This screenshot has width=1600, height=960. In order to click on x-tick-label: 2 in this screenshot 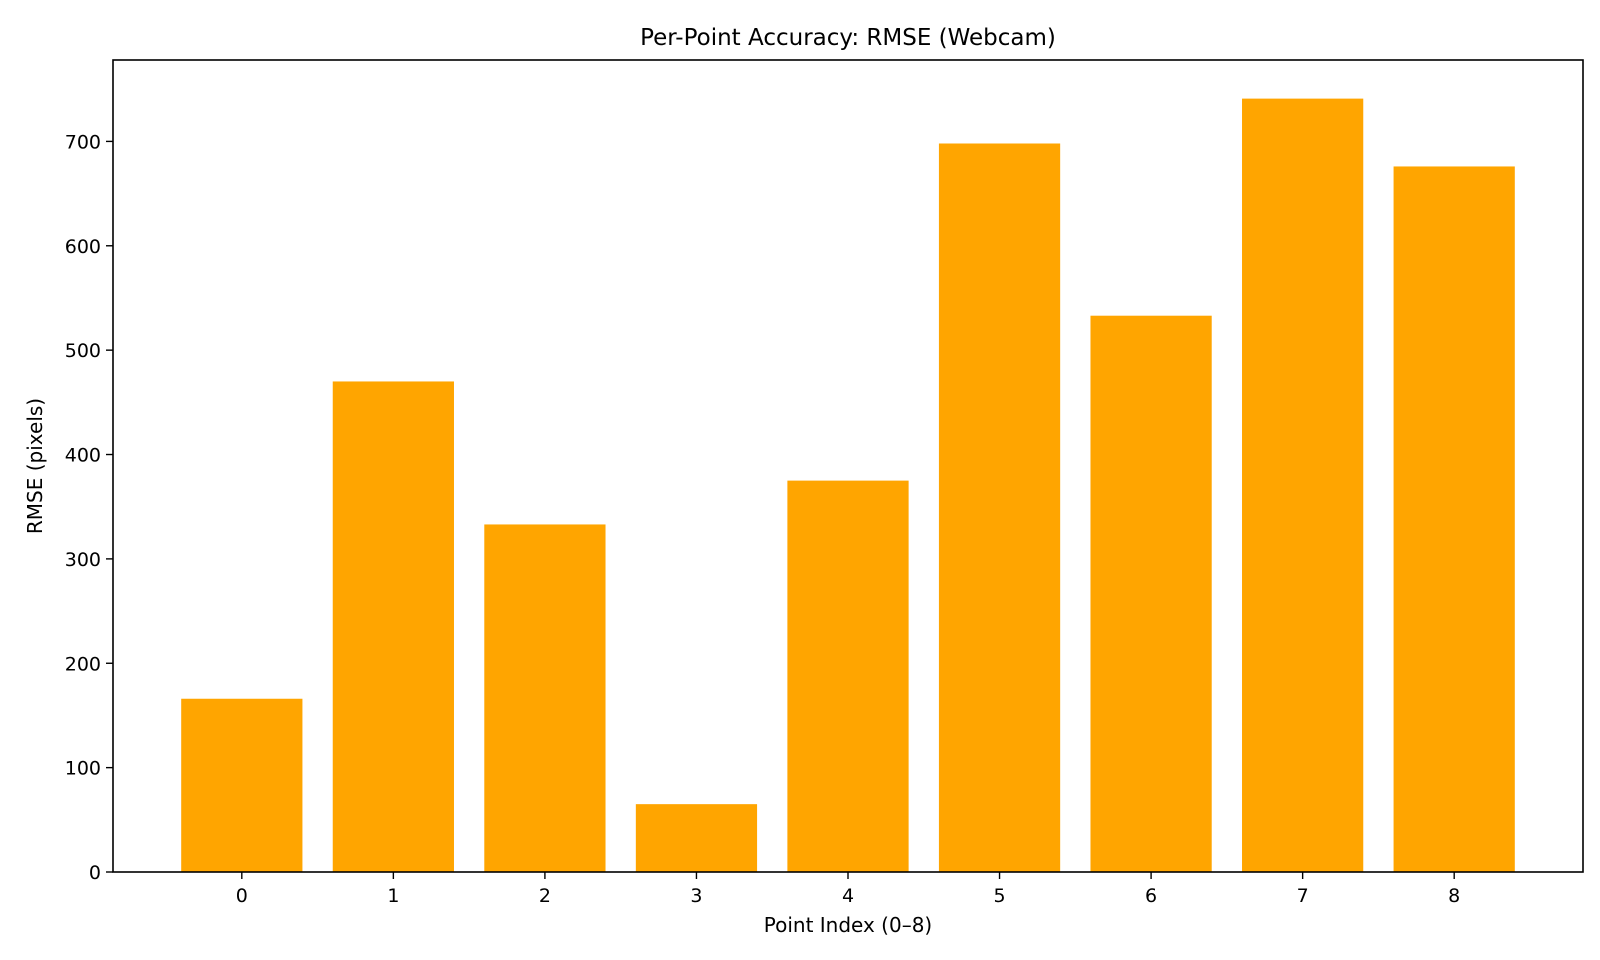, I will do `click(545, 896)`.